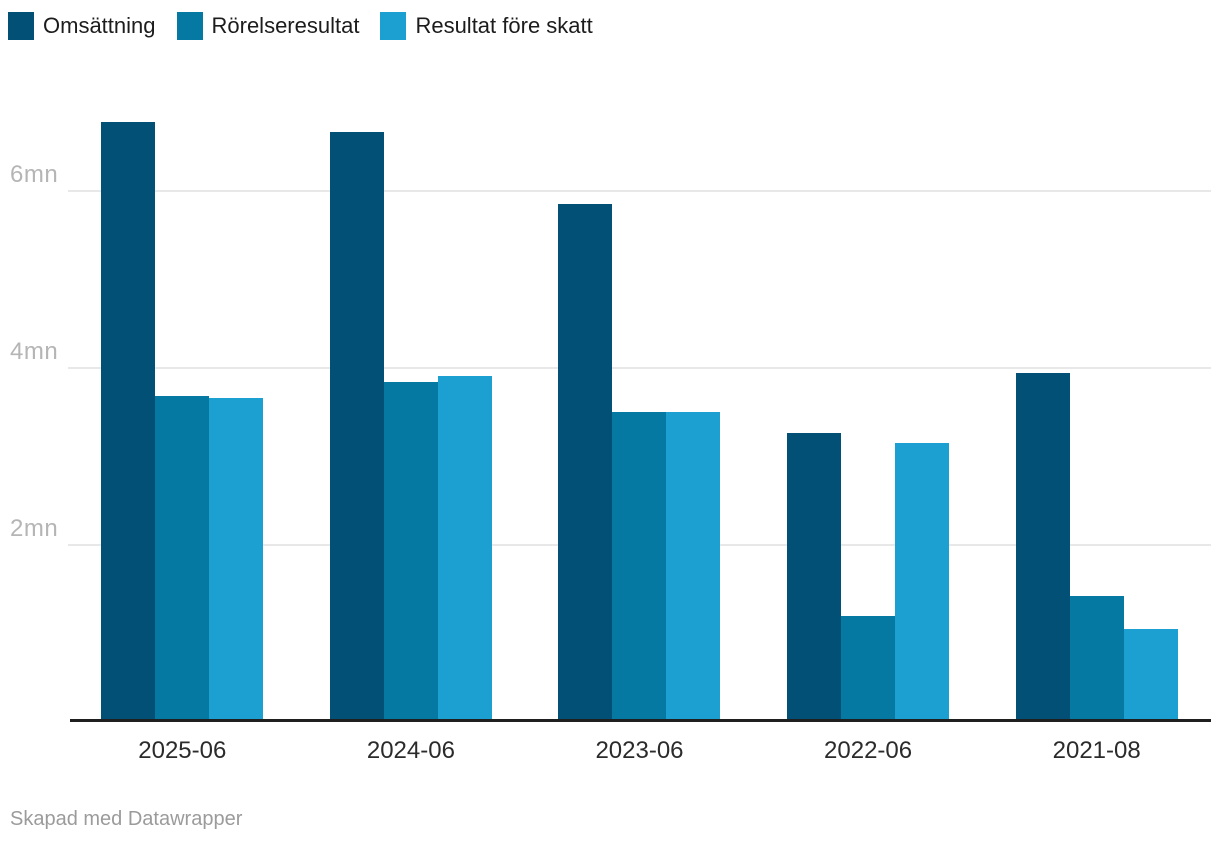  What do you see at coordinates (99, 25) in the screenshot?
I see `legend-label: Omsättning` at bounding box center [99, 25].